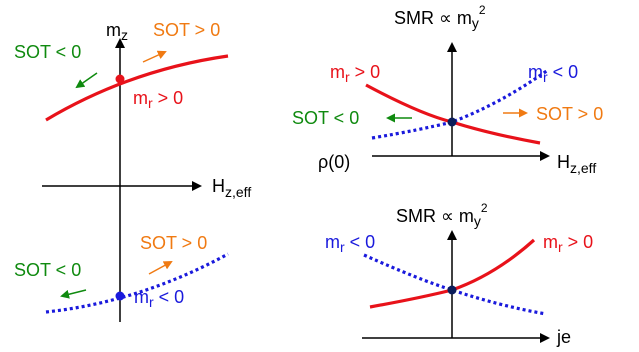 The image size is (639, 352). What do you see at coordinates (86, 80) in the screenshot?
I see `left-top-arrow-neg` at bounding box center [86, 80].